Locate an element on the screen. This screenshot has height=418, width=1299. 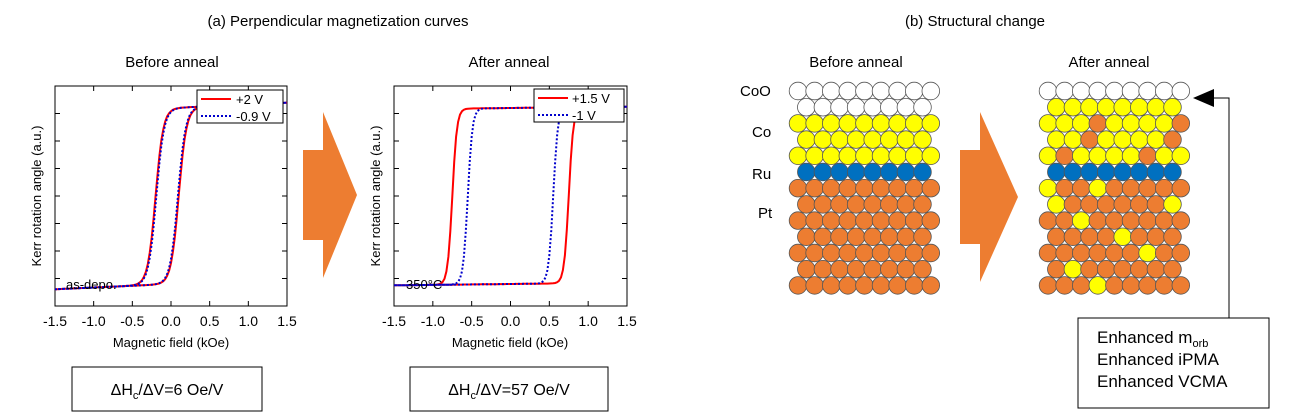
legend: +2 V -0.9 V is located at coordinates (240, 106).